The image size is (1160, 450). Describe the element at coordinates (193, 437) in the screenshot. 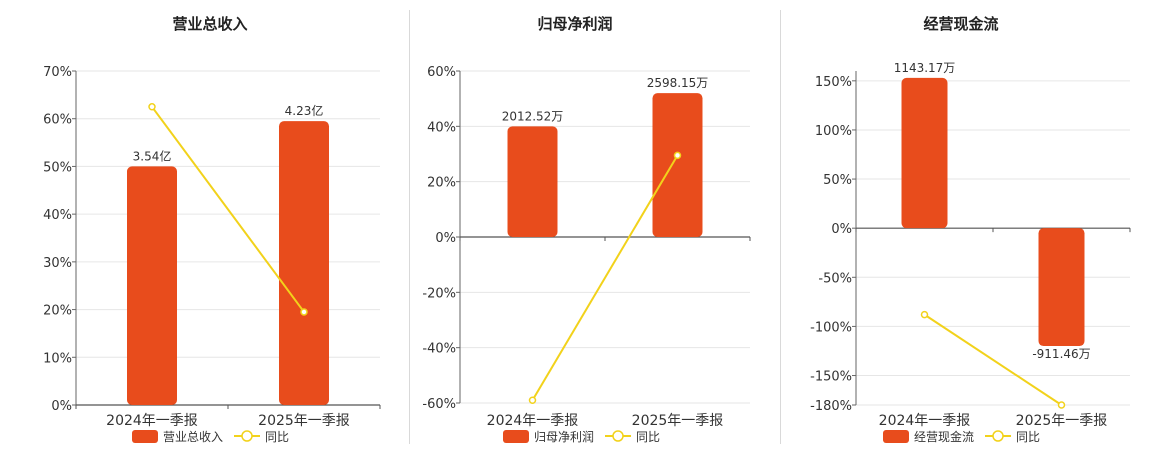

I see `legend-bar-label: 营业总收入` at that location.